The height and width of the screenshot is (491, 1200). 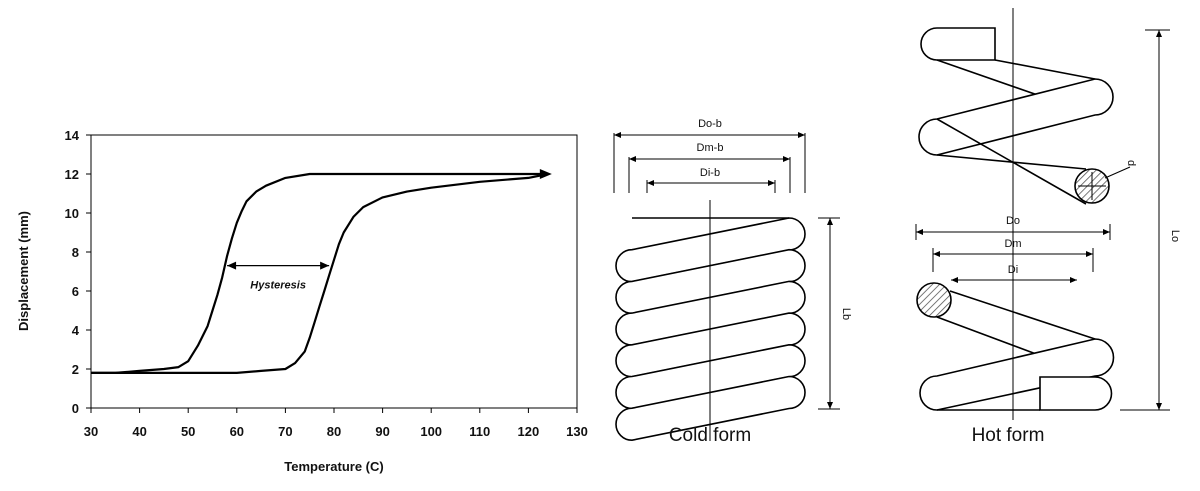 What do you see at coordinates (958, 44) in the screenshot?
I see `hot-top-end-block` at bounding box center [958, 44].